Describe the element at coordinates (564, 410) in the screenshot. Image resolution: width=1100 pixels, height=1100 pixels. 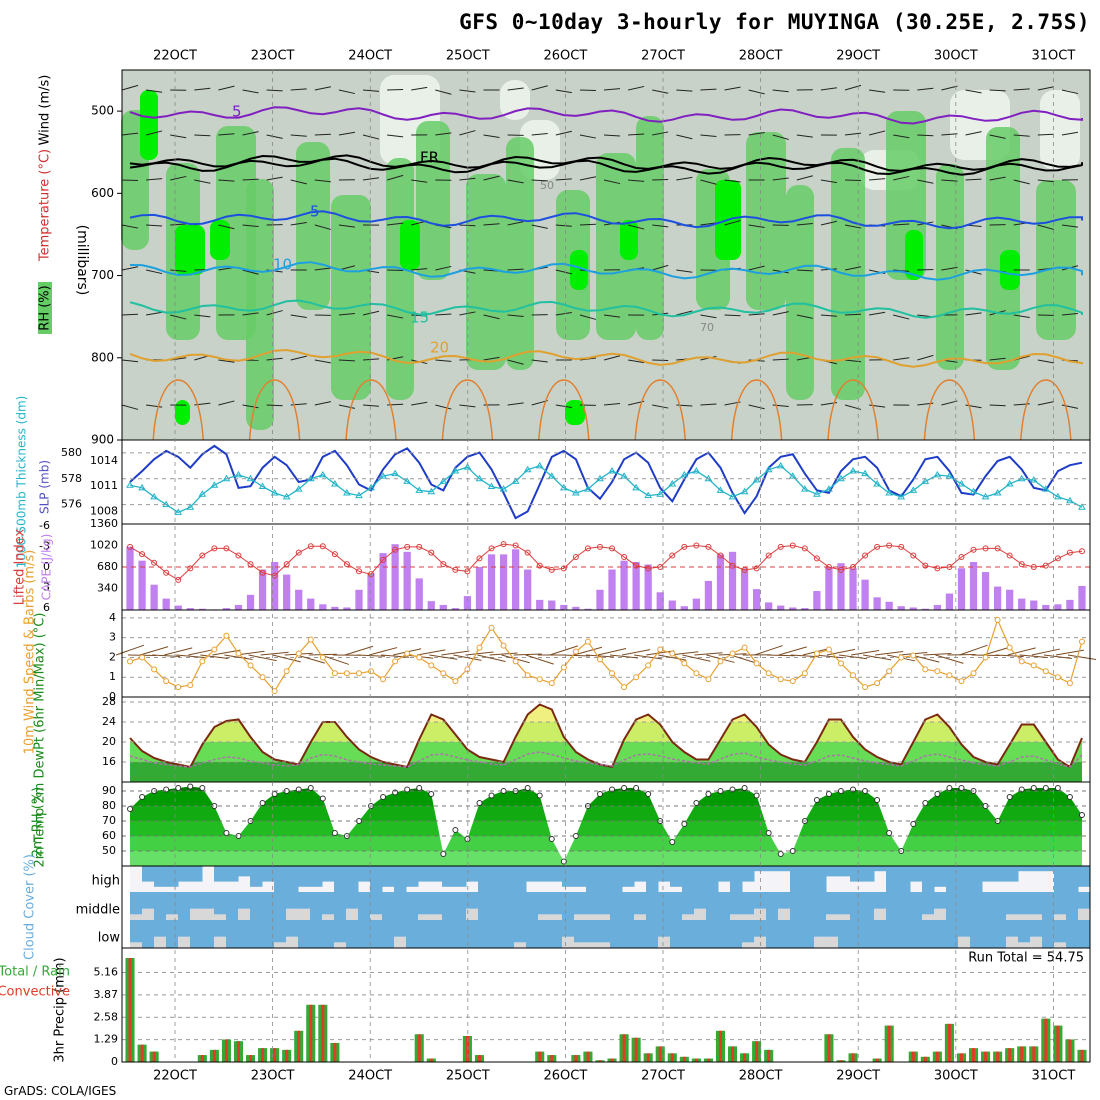
I see `isotherm-20-contour` at that location.